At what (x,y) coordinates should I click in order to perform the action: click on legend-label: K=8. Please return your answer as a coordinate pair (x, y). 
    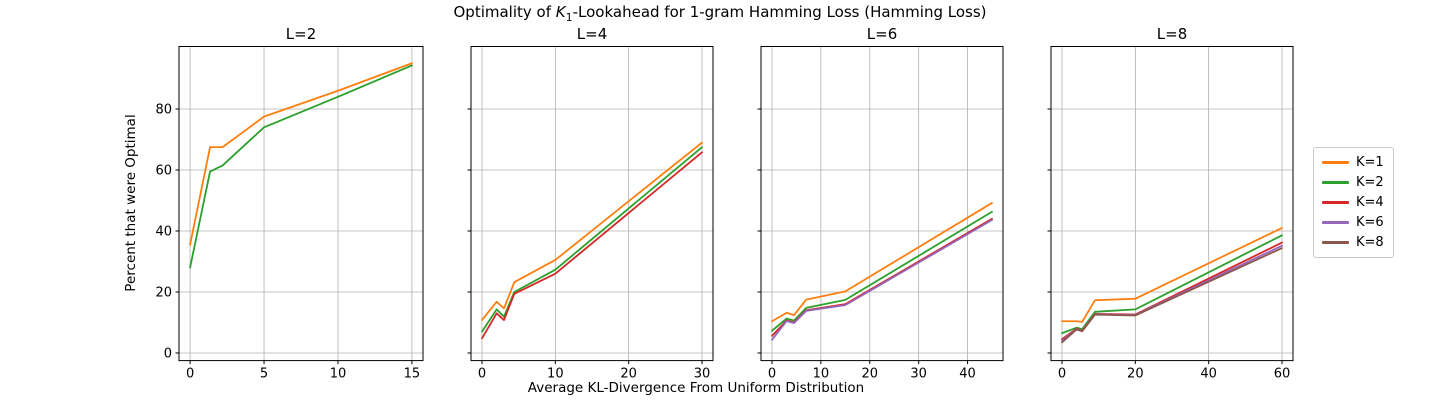
    Looking at the image, I should click on (1370, 242).